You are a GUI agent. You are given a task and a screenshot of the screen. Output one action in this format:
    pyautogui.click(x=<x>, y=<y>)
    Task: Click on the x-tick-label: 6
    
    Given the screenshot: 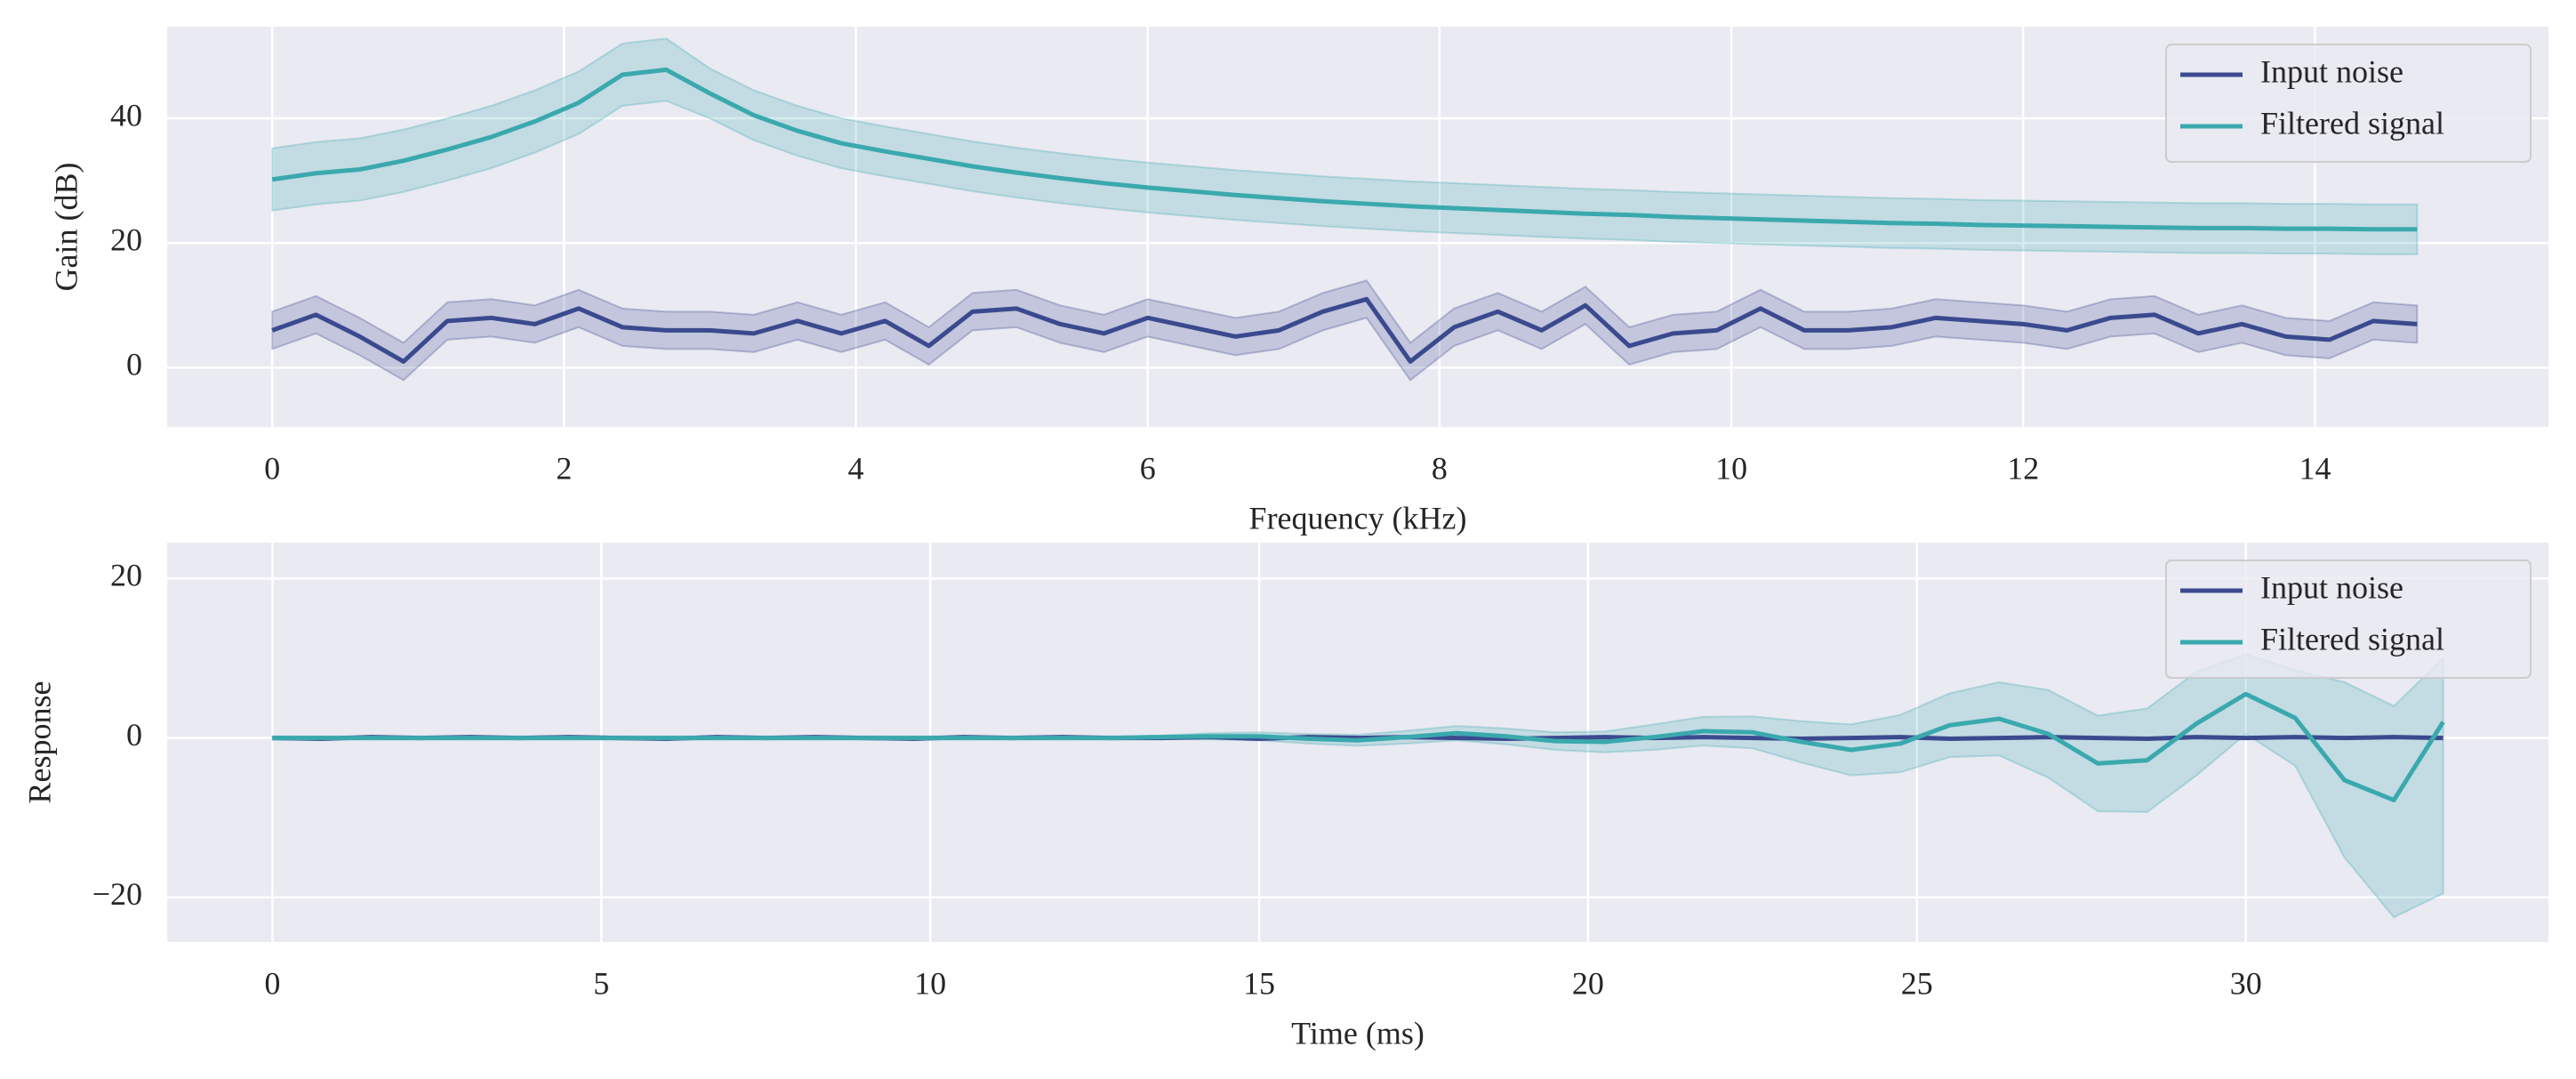 What is the action you would take?
    pyautogui.click(x=1148, y=468)
    